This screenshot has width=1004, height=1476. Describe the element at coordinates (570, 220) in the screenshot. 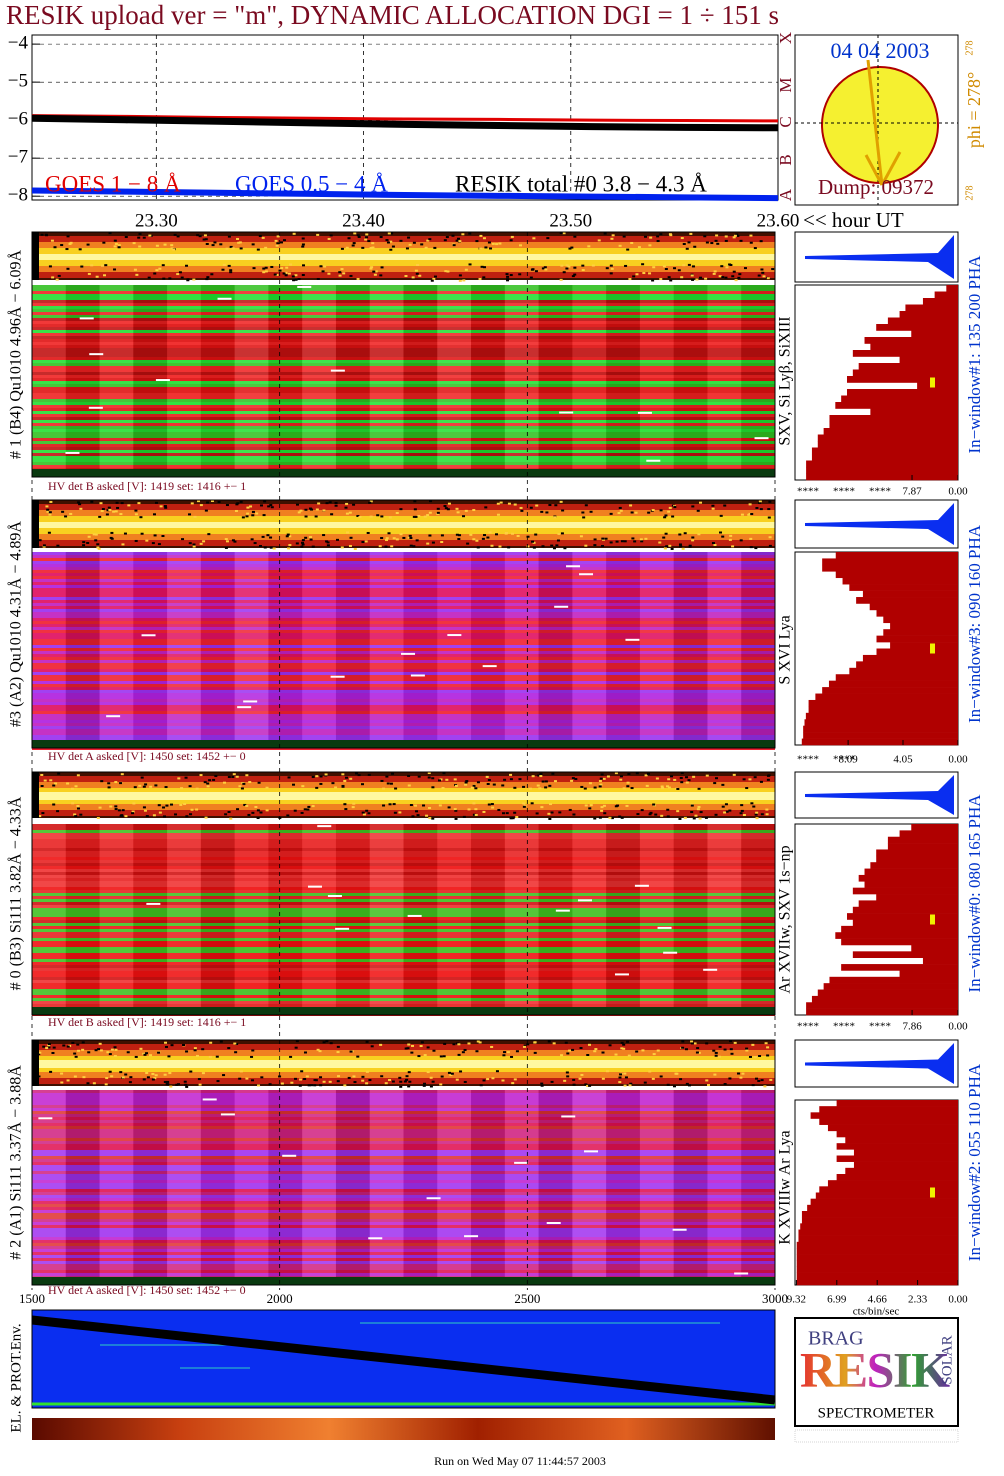

I see `x-tick-label: 23.50` at that location.